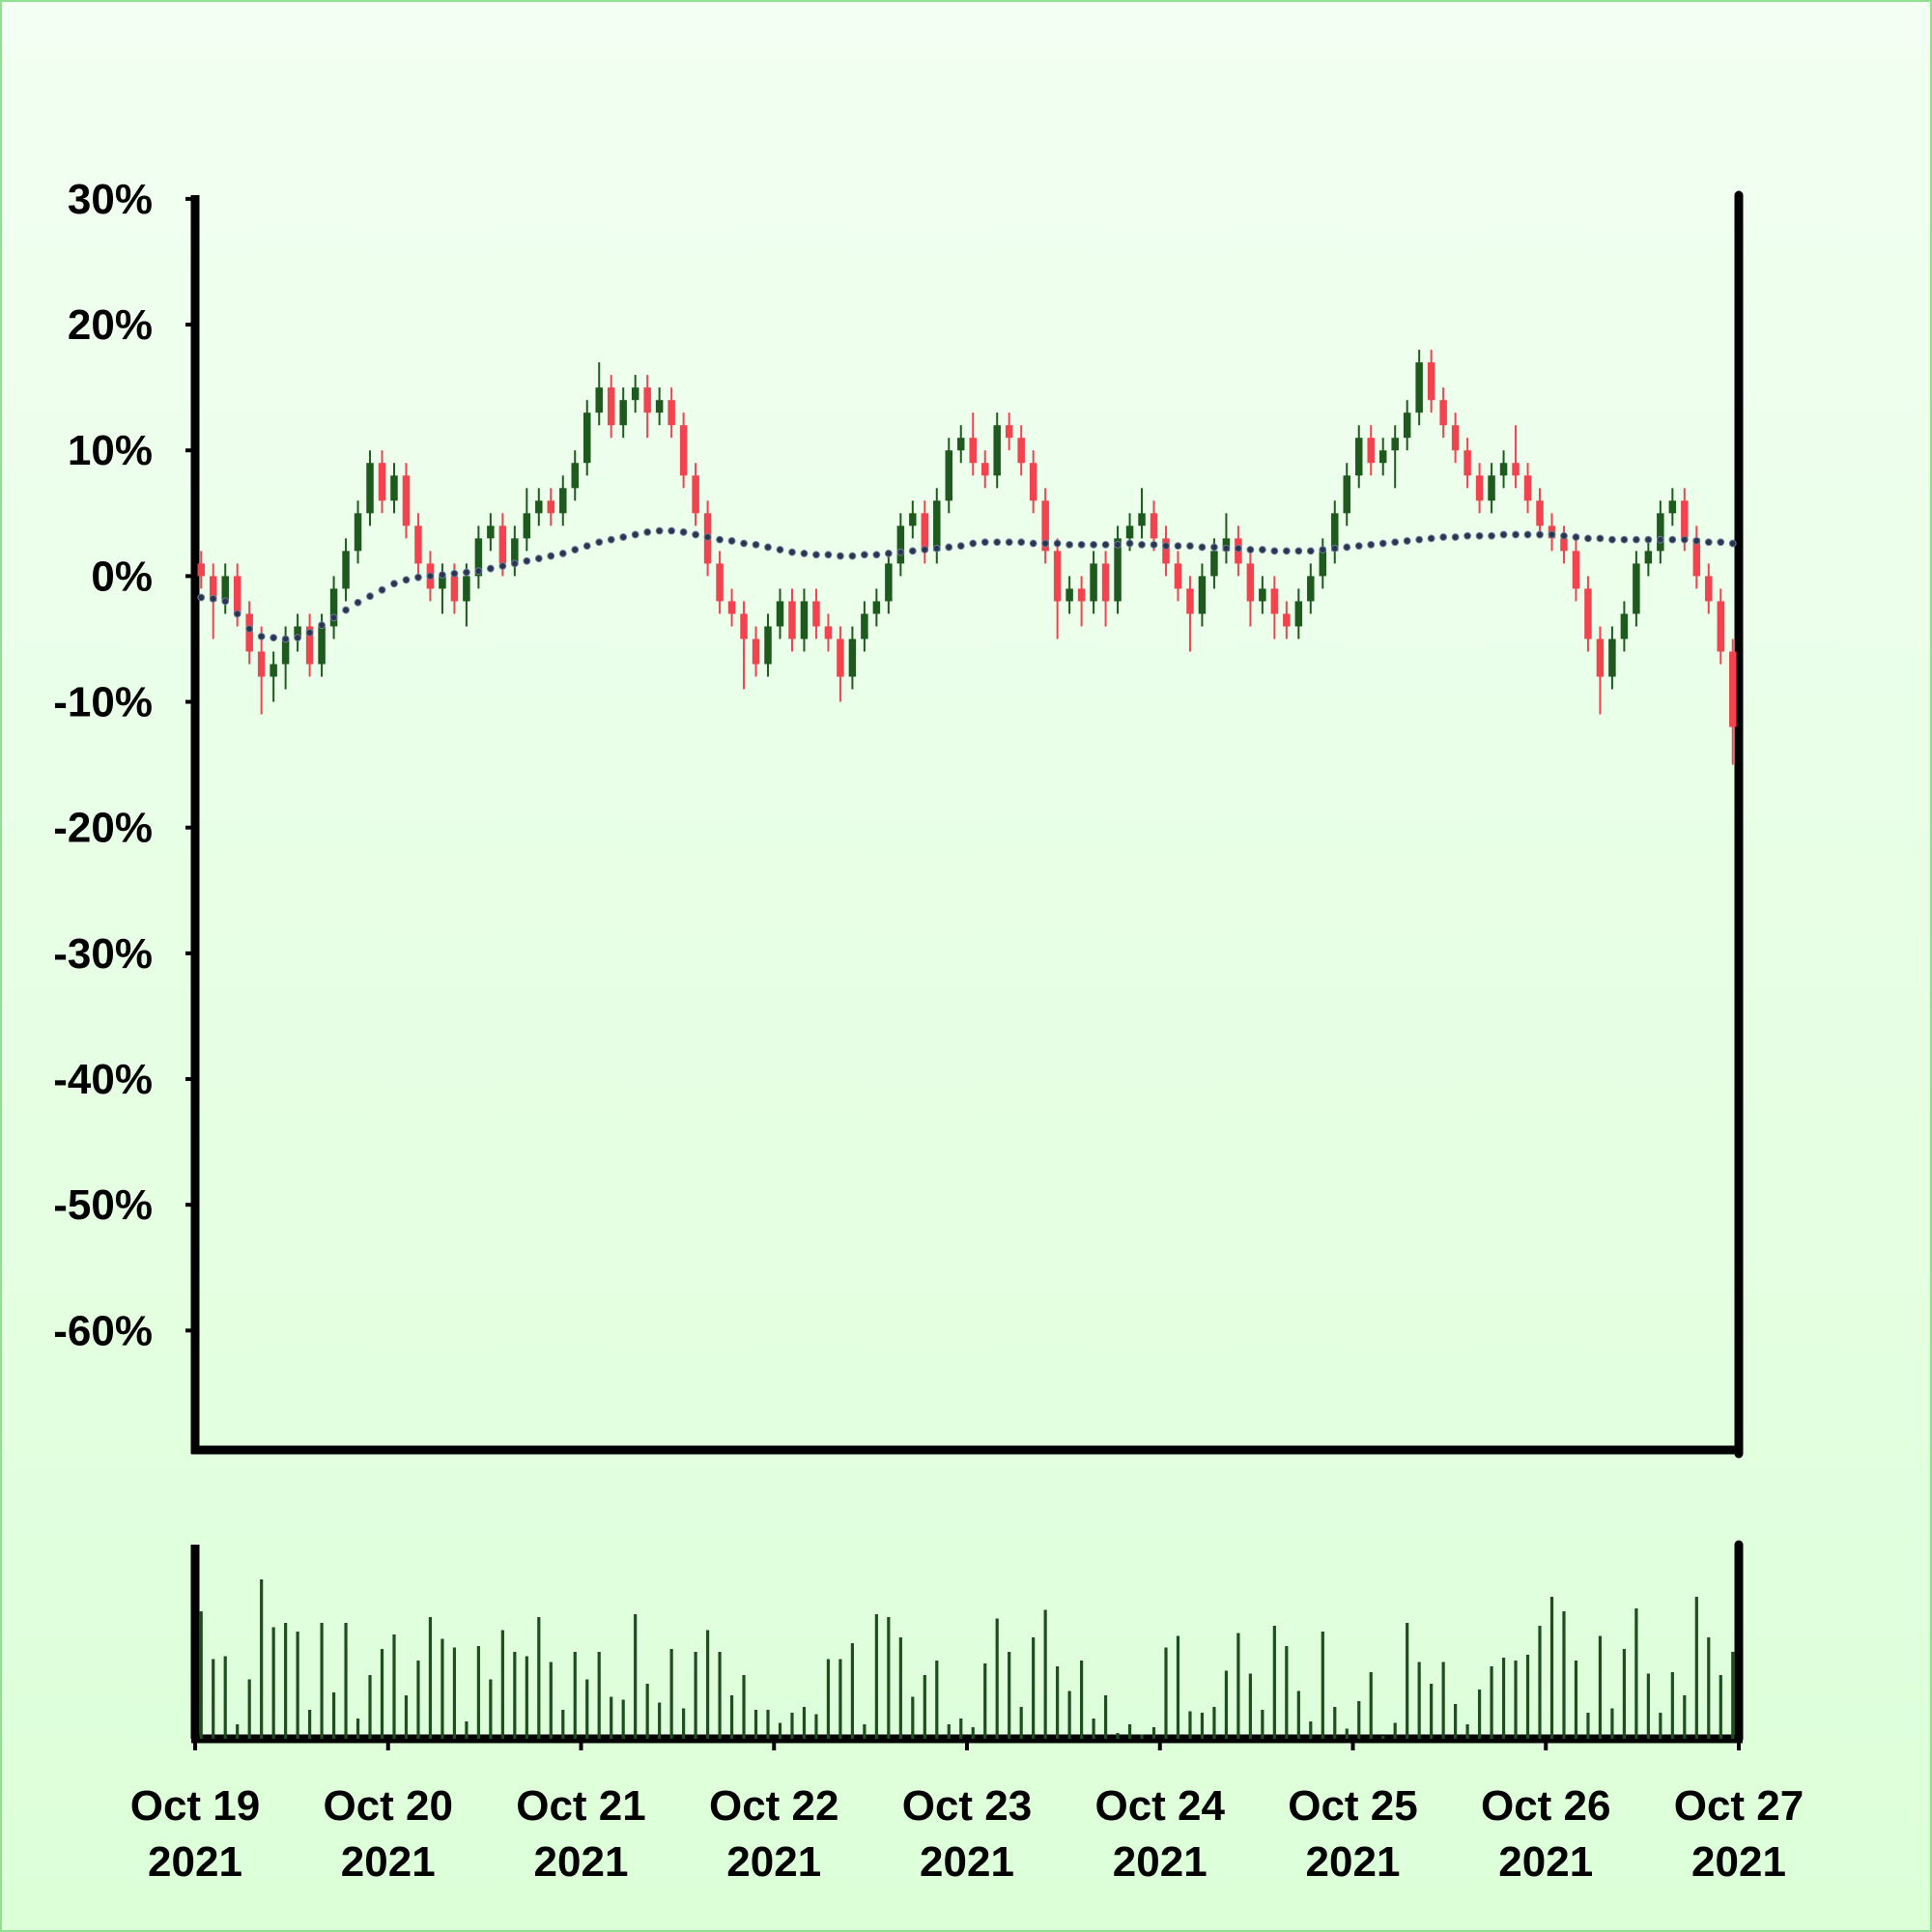 The width and height of the screenshot is (1932, 1932). Describe the element at coordinates (110, 325) in the screenshot. I see `y-tick-label: 20%` at that location.